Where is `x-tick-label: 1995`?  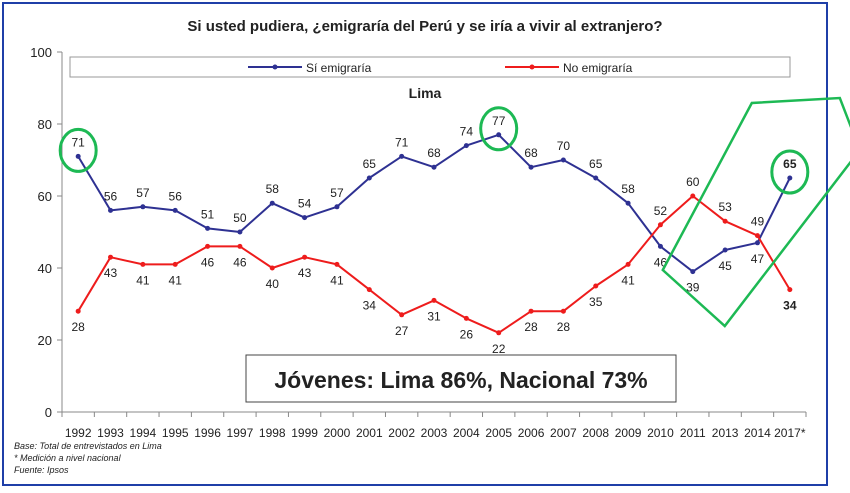
x-tick-label: 1995 is located at coordinates (175, 433).